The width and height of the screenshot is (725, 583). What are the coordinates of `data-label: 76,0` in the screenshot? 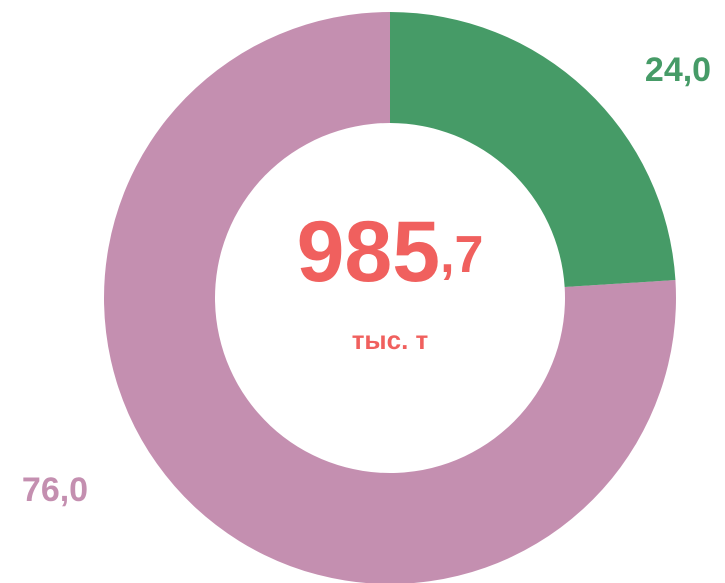 It's located at (55, 490).